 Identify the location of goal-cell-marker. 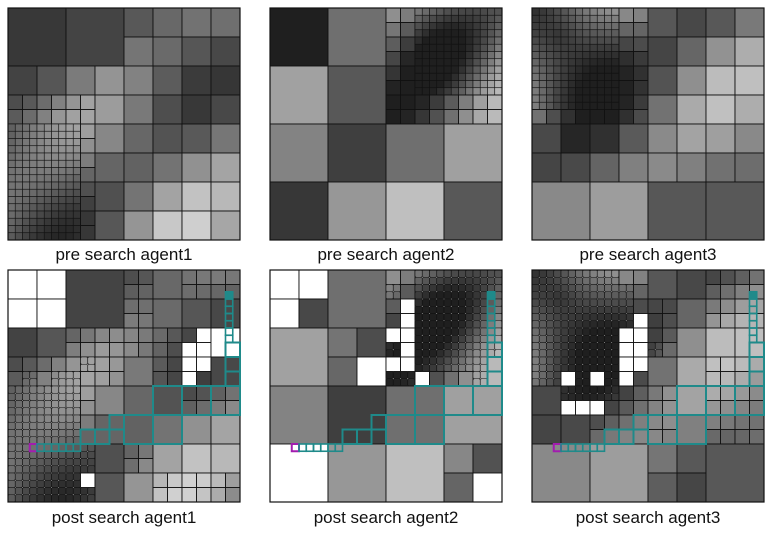
(491, 295).